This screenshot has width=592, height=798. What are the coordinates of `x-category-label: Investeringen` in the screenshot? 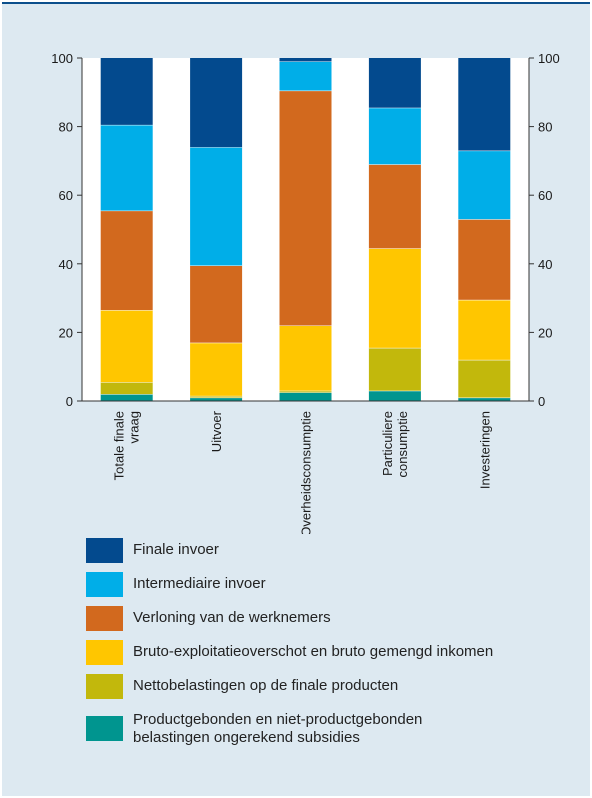 It's located at (484, 450).